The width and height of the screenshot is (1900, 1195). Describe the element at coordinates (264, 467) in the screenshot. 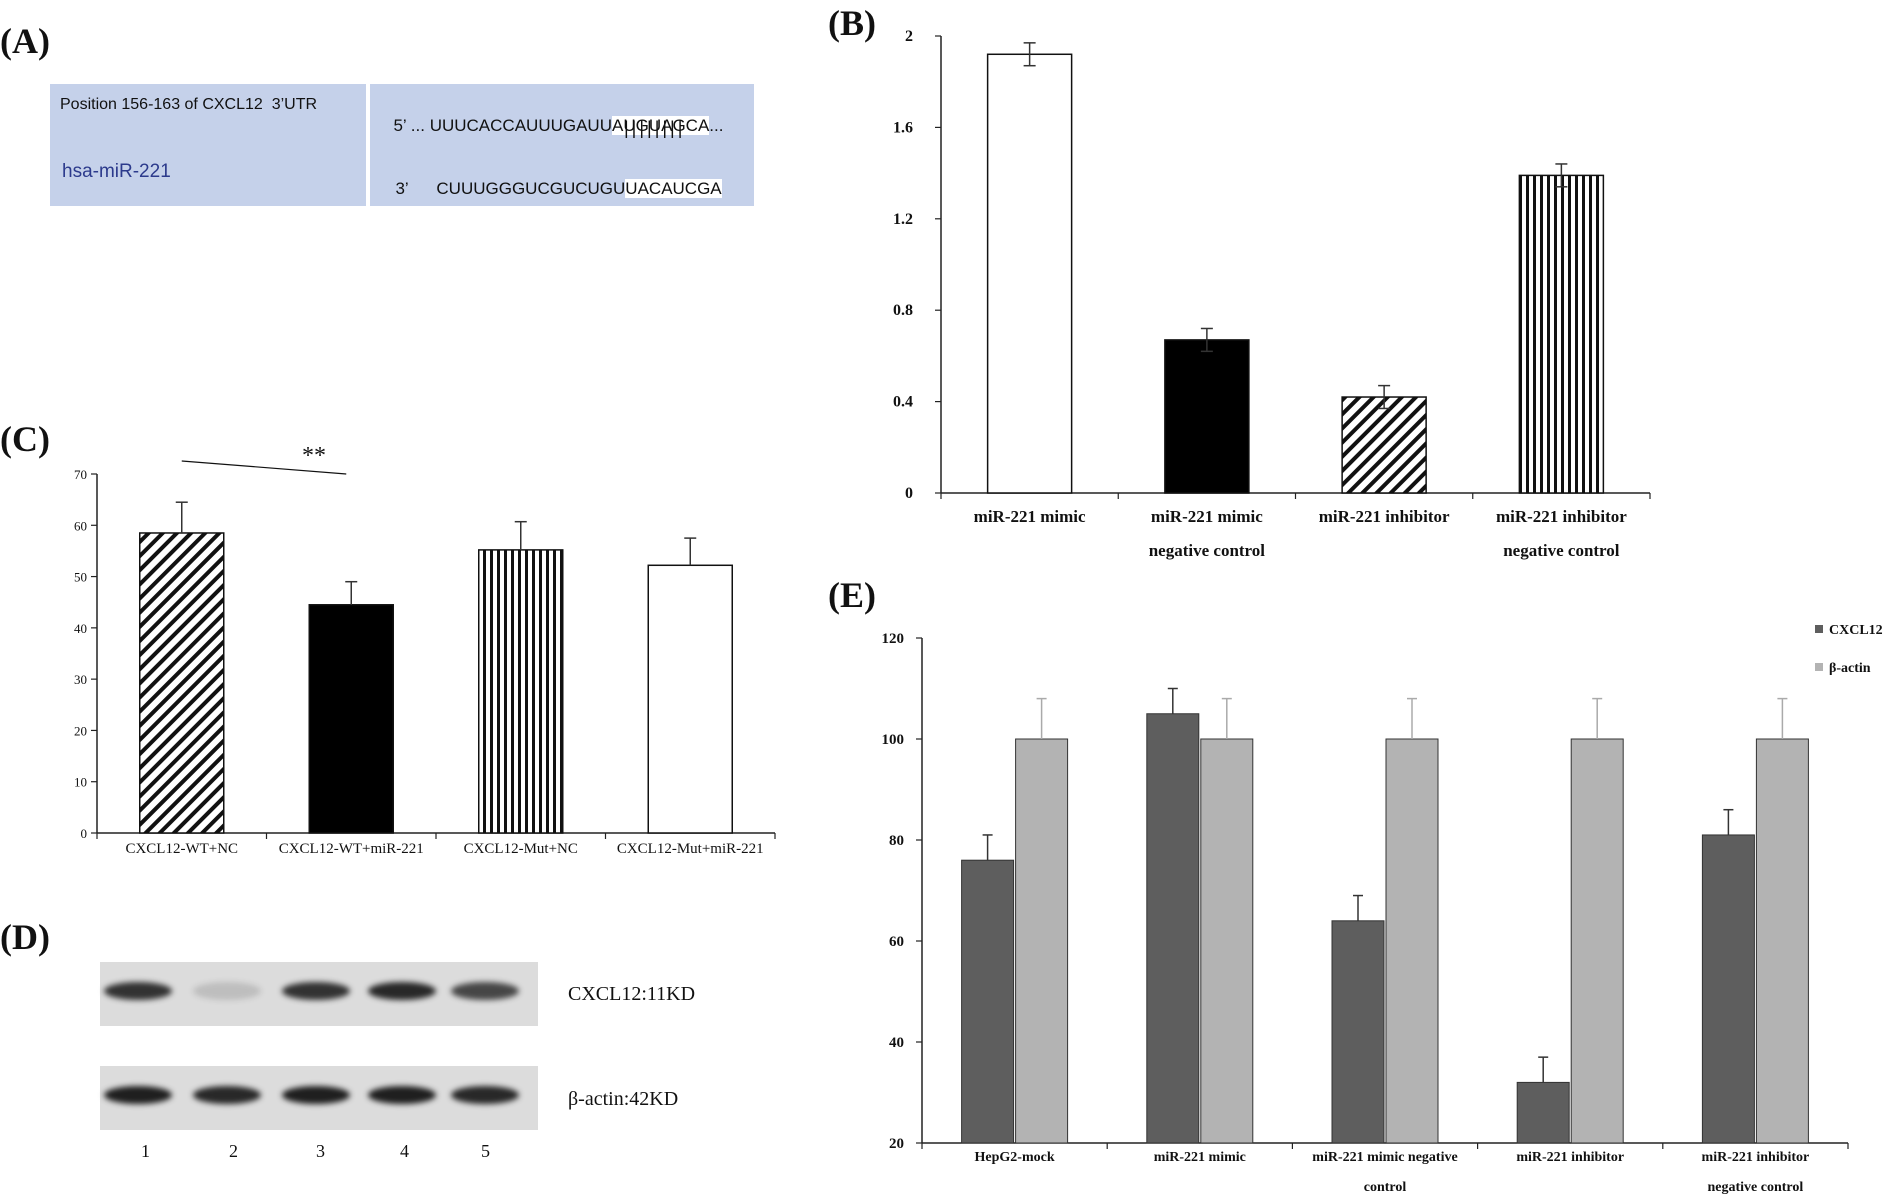

I see `significance-line` at that location.